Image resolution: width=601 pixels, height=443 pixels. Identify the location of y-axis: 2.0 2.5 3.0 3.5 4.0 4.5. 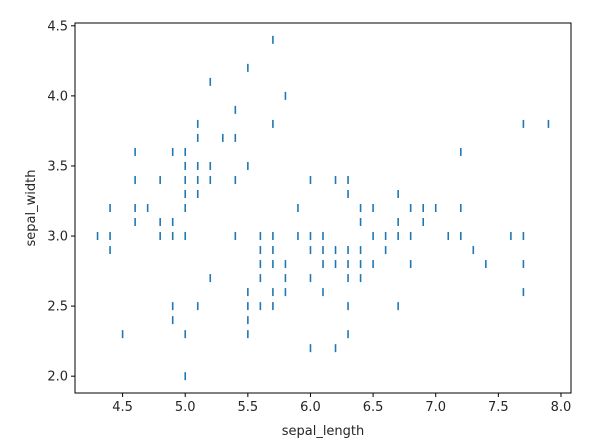
(61, 202).